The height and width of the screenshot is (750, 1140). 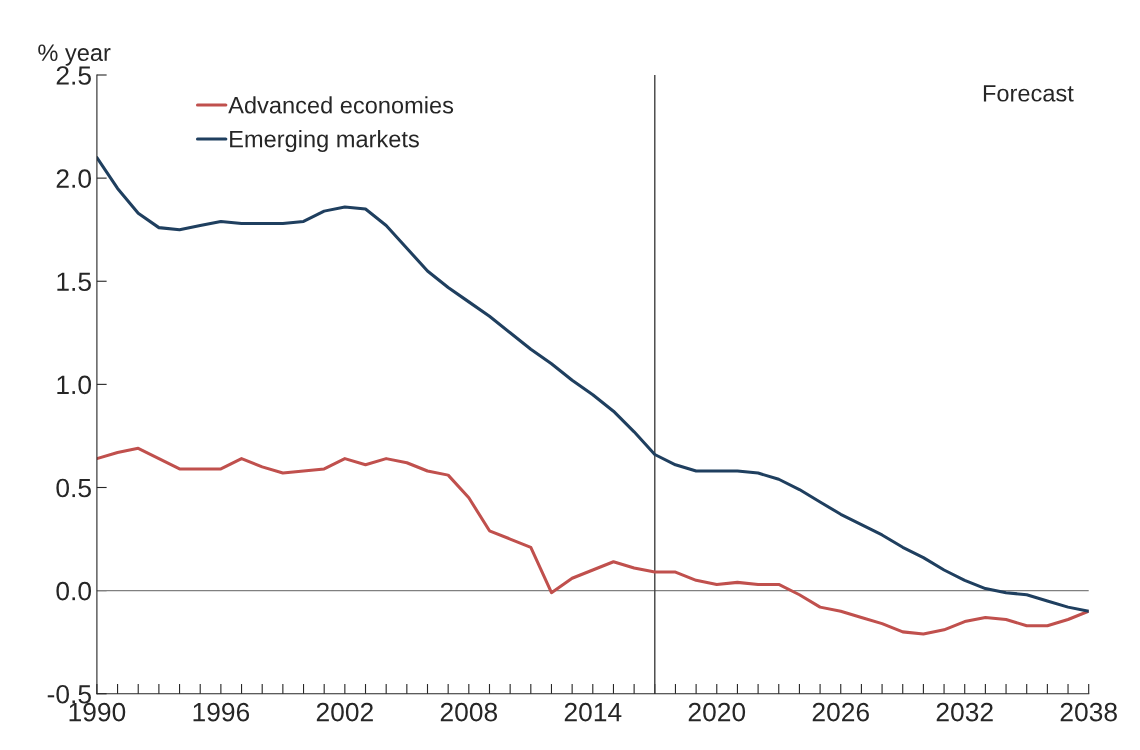 What do you see at coordinates (964, 712) in the screenshot?
I see `x-tick-label: 2032` at bounding box center [964, 712].